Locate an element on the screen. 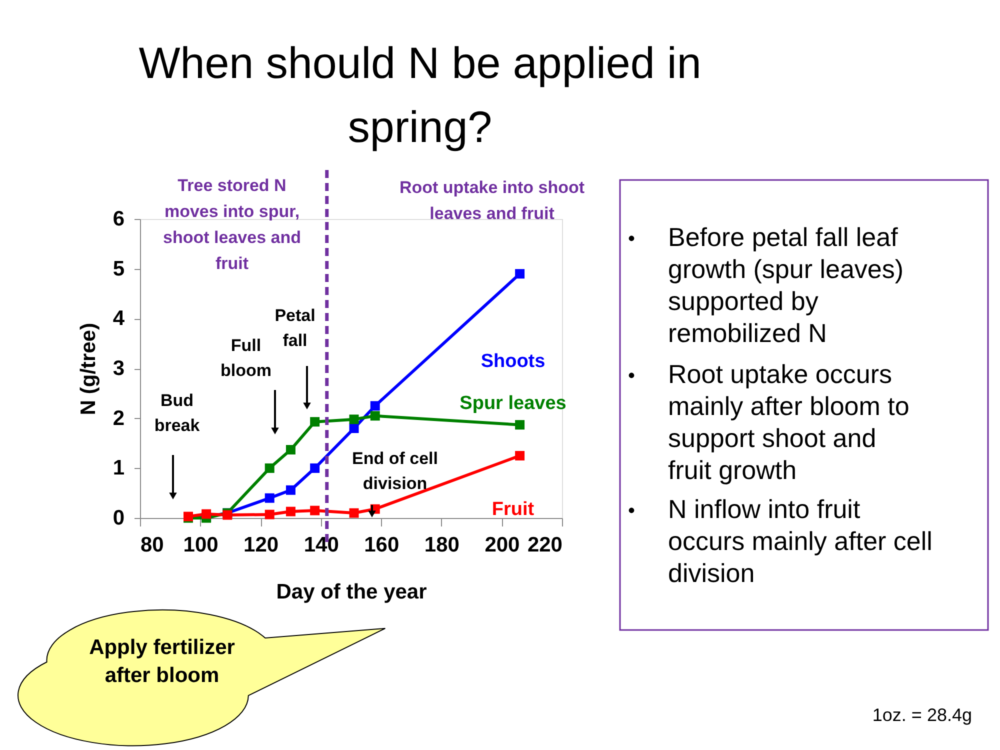  x-tick-label: 220 is located at coordinates (544, 545).